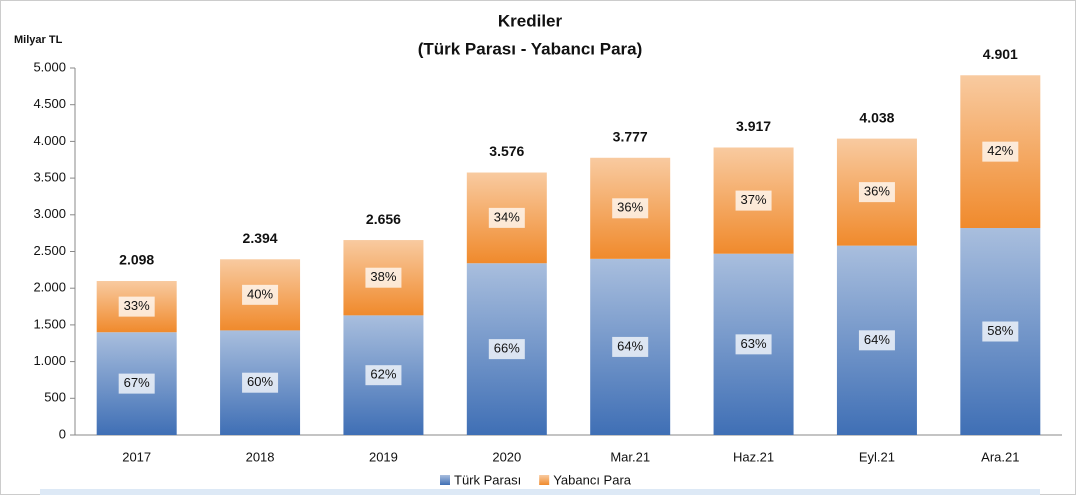 The width and height of the screenshot is (1076, 495). Describe the element at coordinates (136, 456) in the screenshot. I see `x-tick-label: 2017` at that location.